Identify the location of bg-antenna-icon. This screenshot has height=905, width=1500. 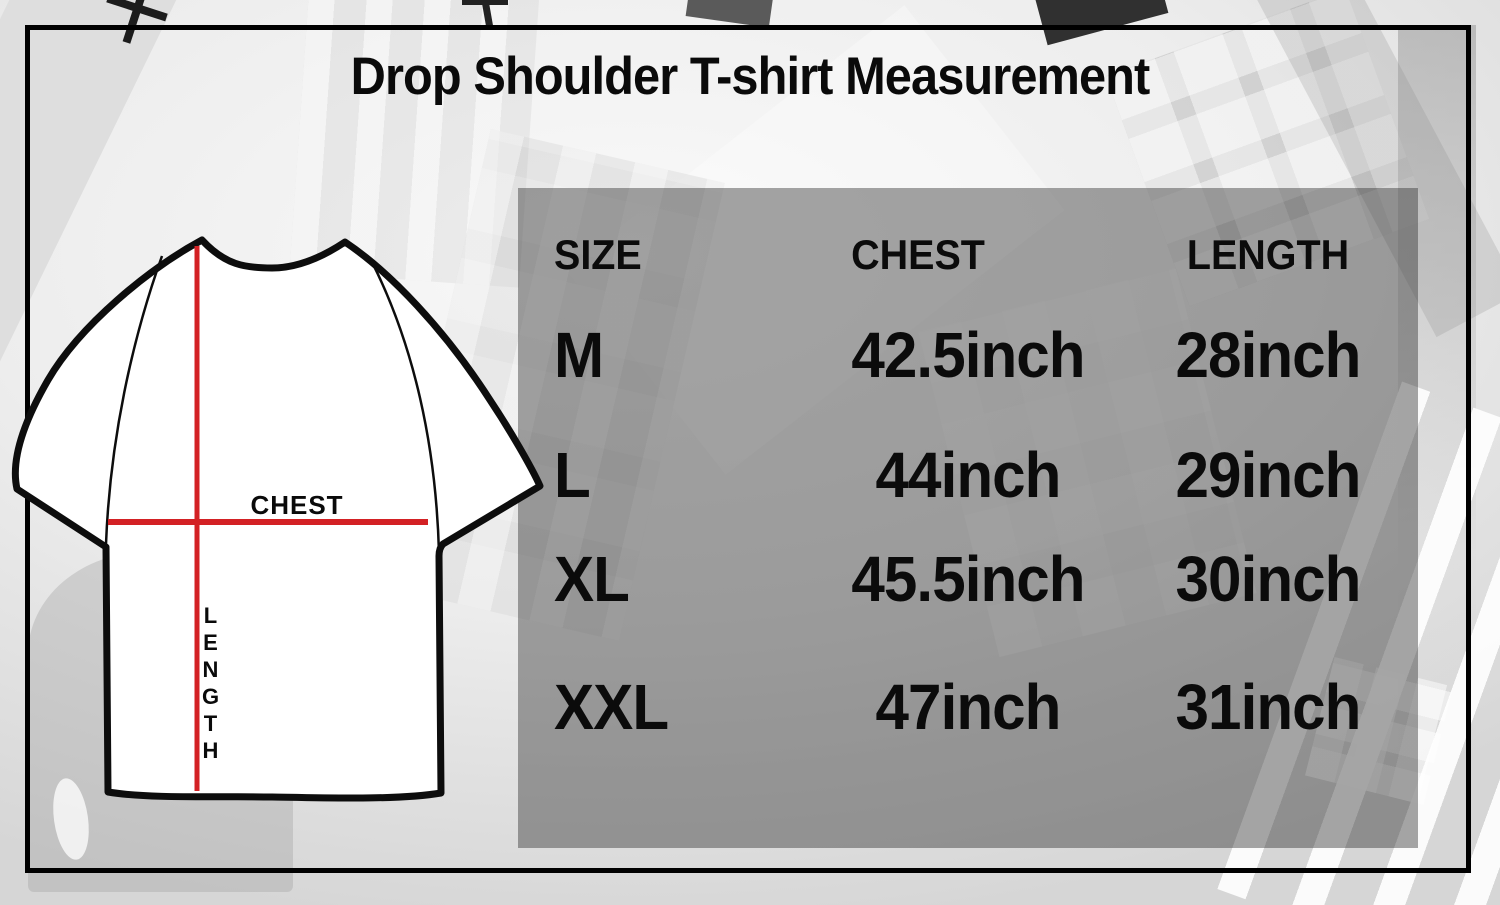
(485, 2).